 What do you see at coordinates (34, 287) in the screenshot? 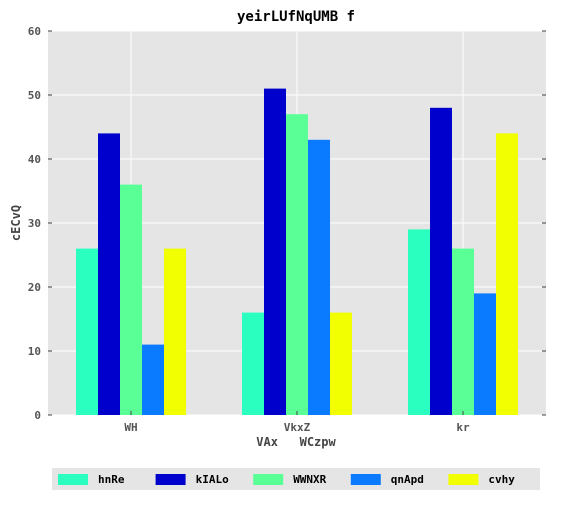
I see `y-tick-label: 20` at bounding box center [34, 287].